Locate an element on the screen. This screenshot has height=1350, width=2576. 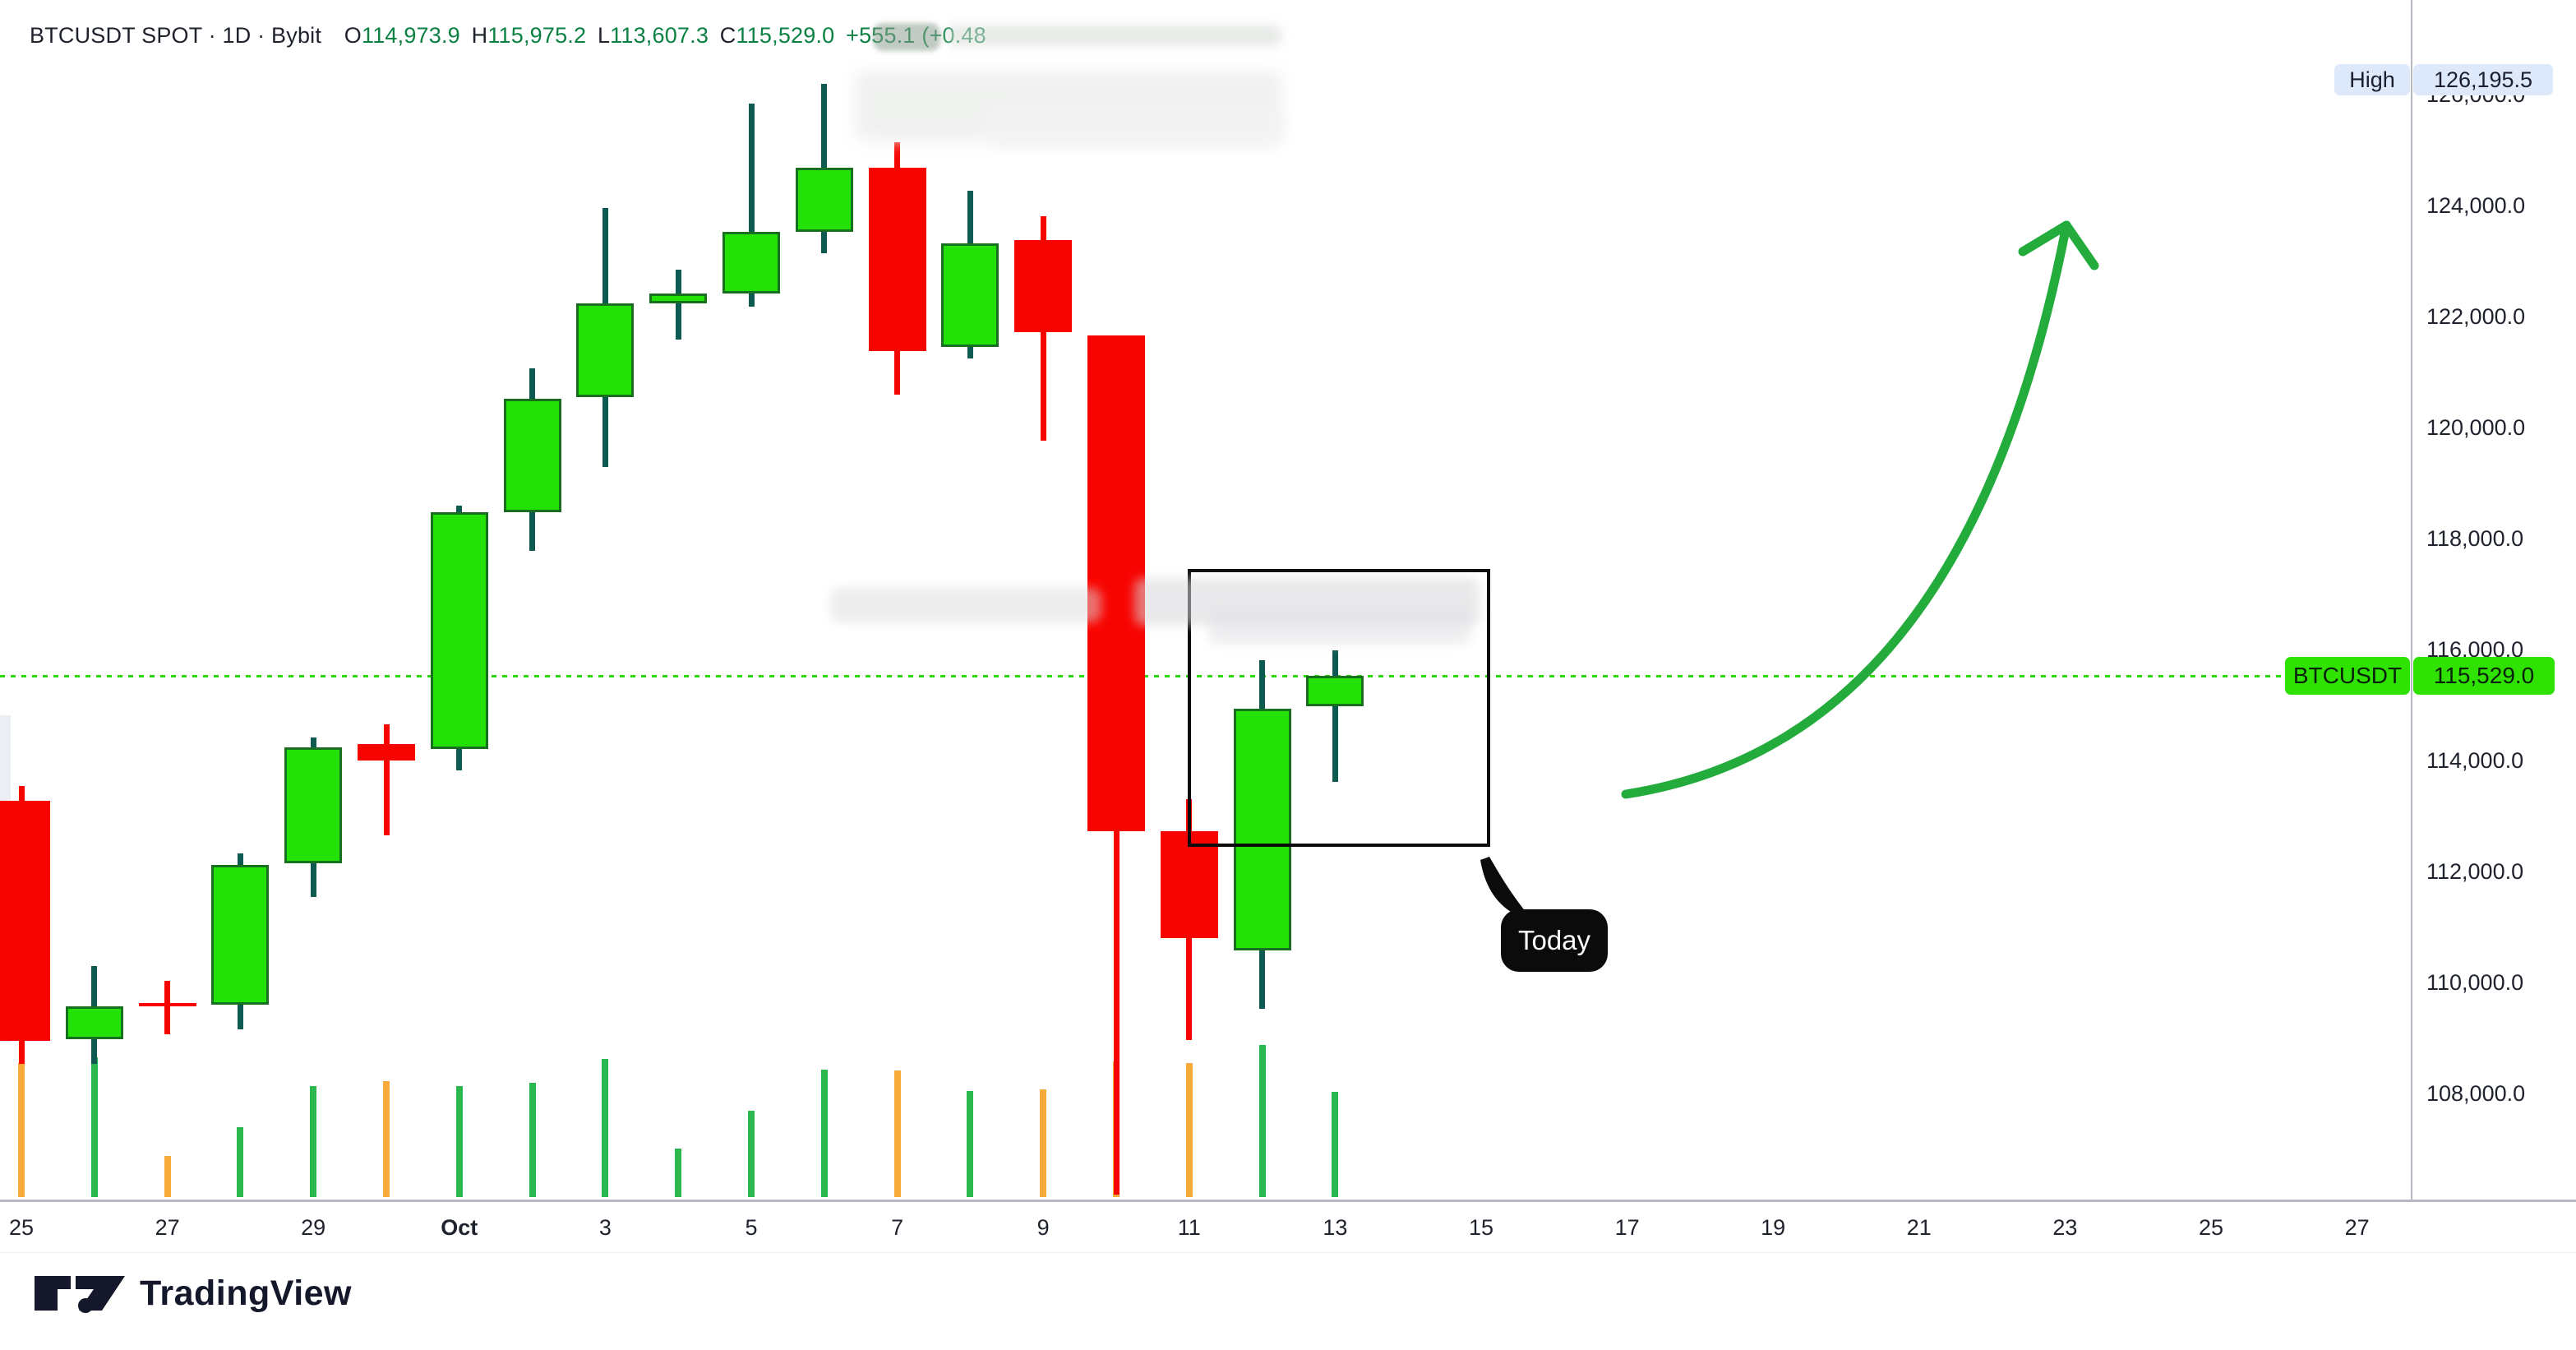
time-tick-label: 17 is located at coordinates (1627, 1227).